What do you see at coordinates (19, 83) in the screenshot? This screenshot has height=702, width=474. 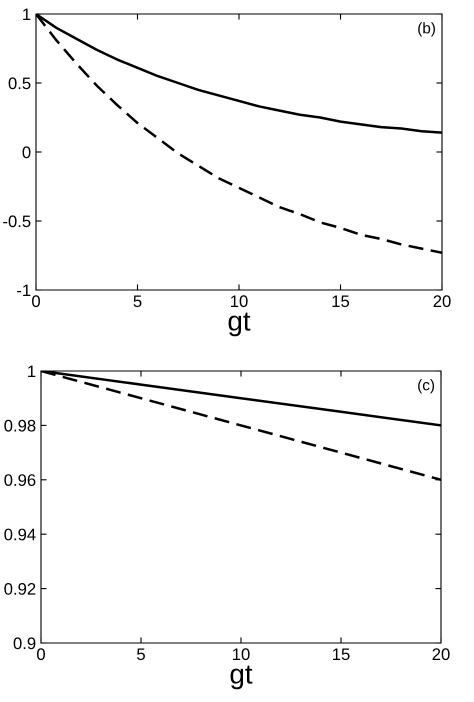 I see `y-tick-label: 0.5` at bounding box center [19, 83].